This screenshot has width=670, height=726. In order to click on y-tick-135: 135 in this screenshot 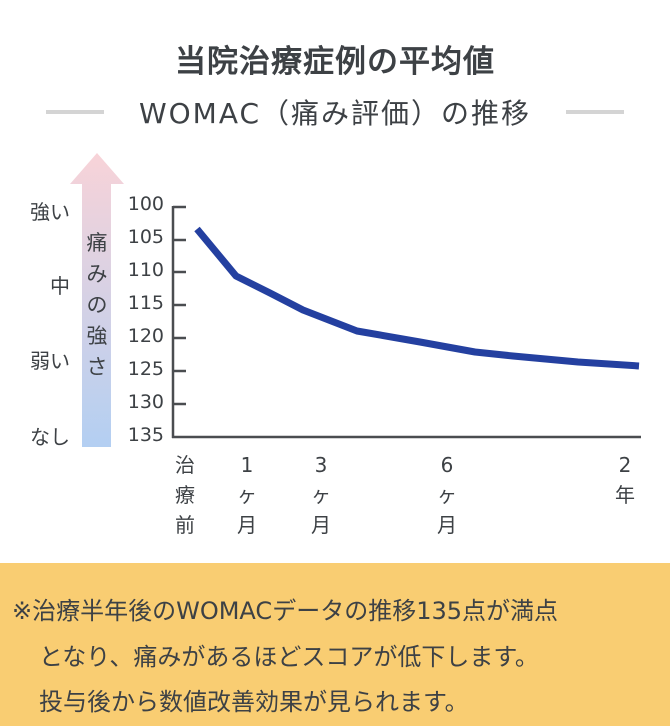, I will do `click(145, 435)`.